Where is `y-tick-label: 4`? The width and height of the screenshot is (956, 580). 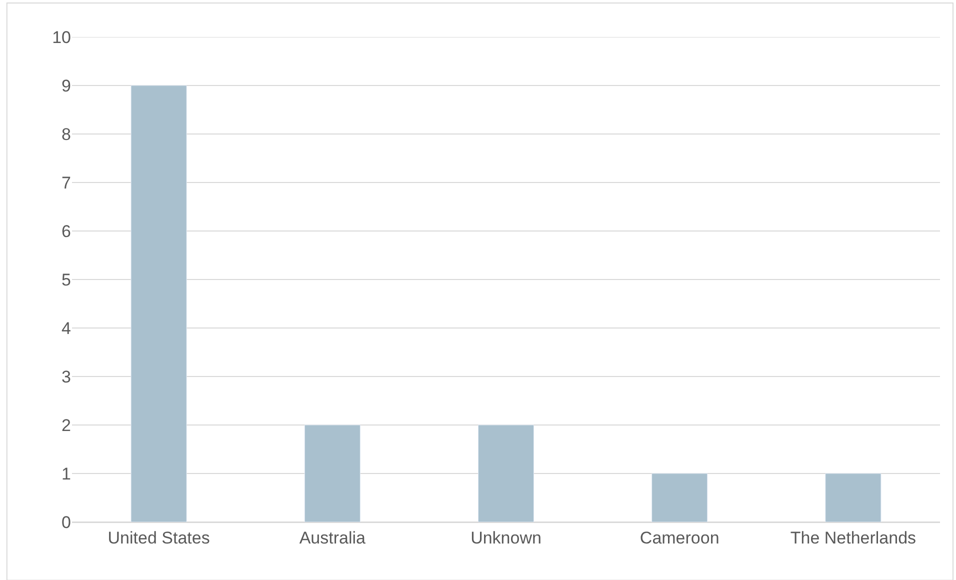
y-tick-label: 4 is located at coordinates (66, 328).